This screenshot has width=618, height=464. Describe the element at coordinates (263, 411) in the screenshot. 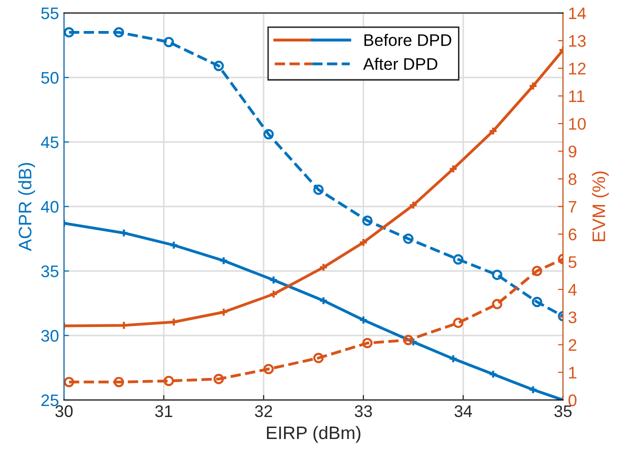

I see `x-tick-label: 32` at that location.